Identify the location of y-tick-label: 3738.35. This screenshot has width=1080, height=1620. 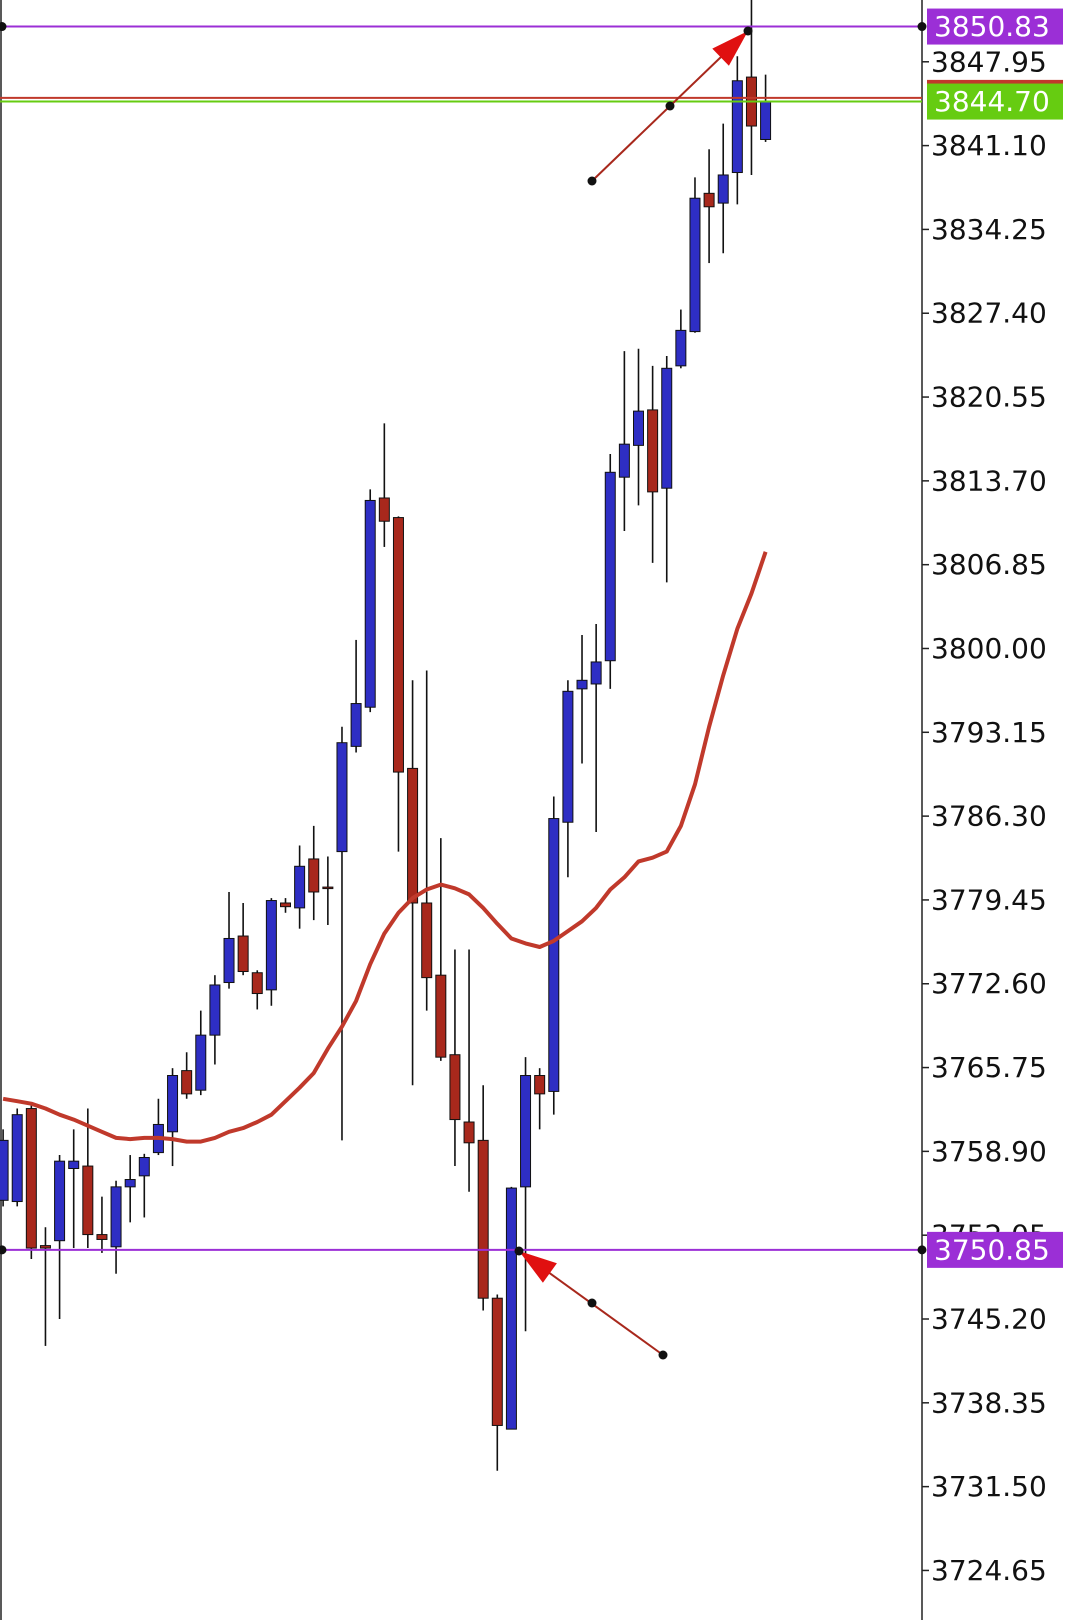
(989, 1402).